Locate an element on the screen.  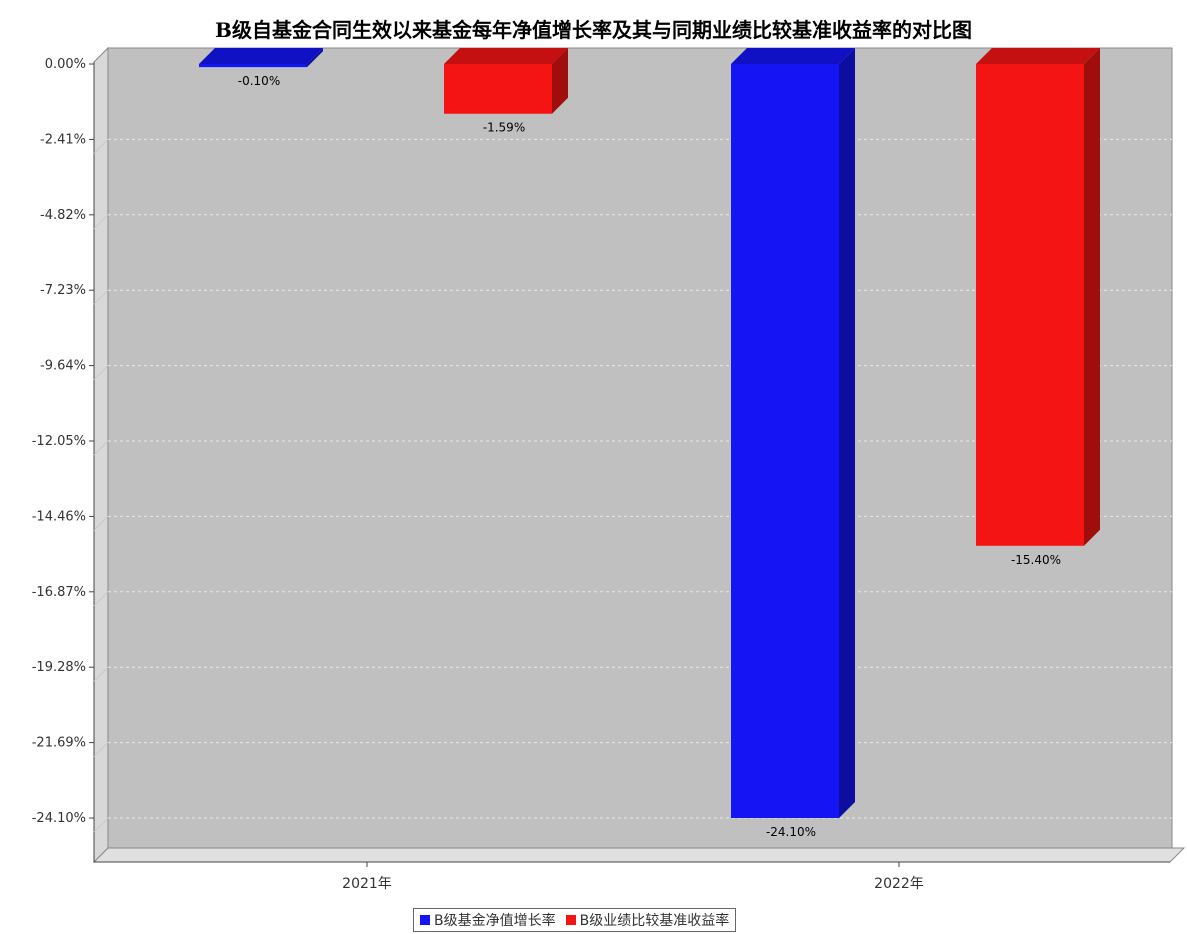
y-tick-label: -2.41% is located at coordinates (63, 139).